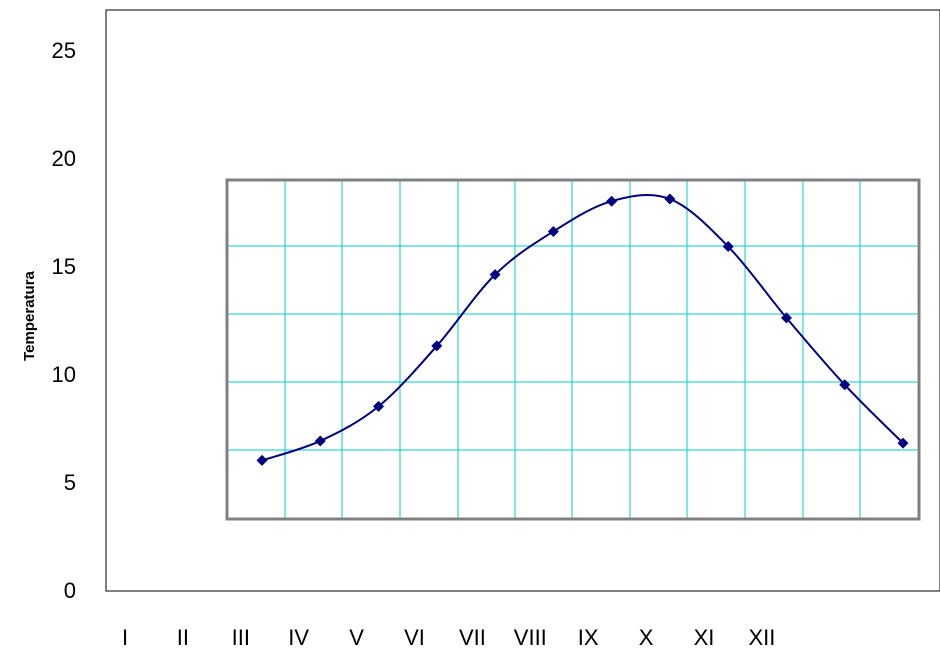 Image resolution: width=940 pixels, height=653 pixels. What do you see at coordinates (472, 637) in the screenshot?
I see `x-tick-label: VII` at bounding box center [472, 637].